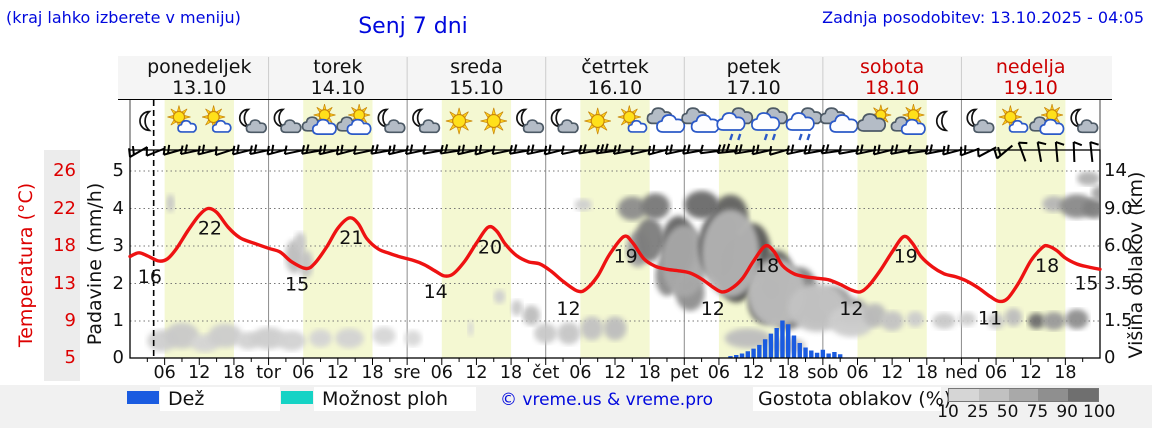  What do you see at coordinates (407, 373) in the screenshot?
I see `time-axis-label: sre` at bounding box center [407, 373].